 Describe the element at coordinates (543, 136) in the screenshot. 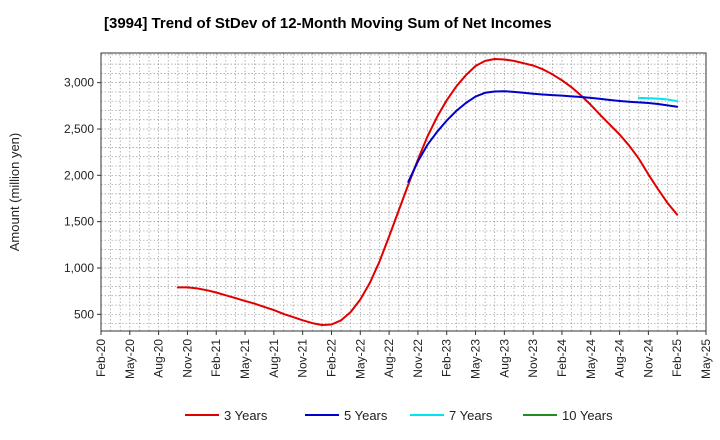

I see `series-line-5-years` at that location.